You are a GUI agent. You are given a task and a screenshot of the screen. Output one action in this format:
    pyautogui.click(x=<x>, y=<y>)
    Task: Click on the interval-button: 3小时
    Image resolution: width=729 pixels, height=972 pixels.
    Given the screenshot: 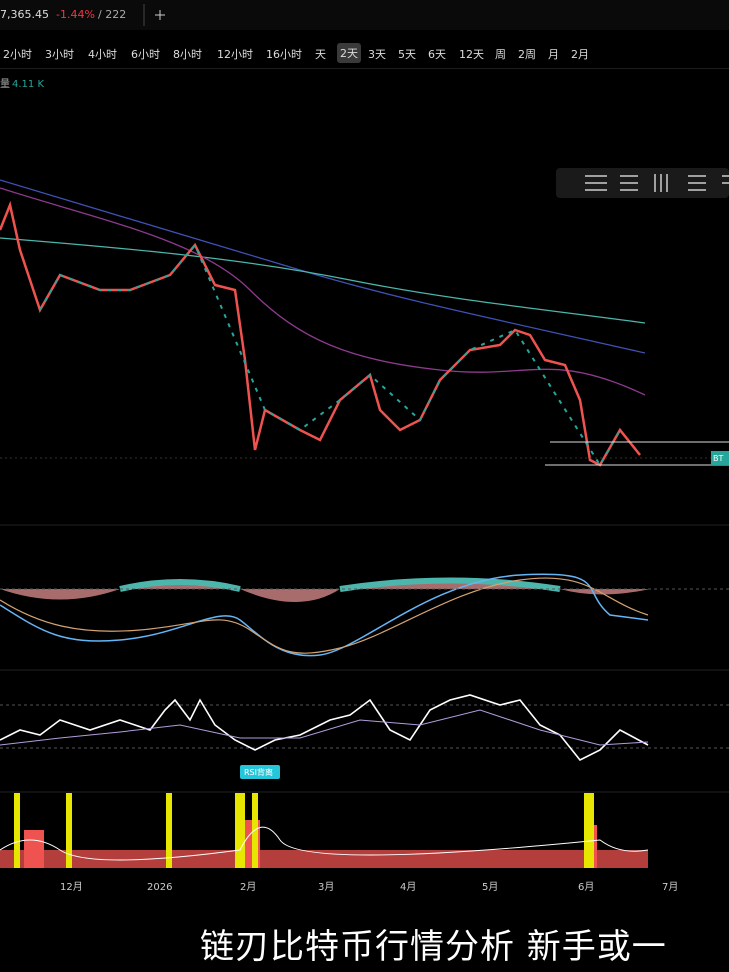 What is the action you would take?
    pyautogui.click(x=59, y=54)
    